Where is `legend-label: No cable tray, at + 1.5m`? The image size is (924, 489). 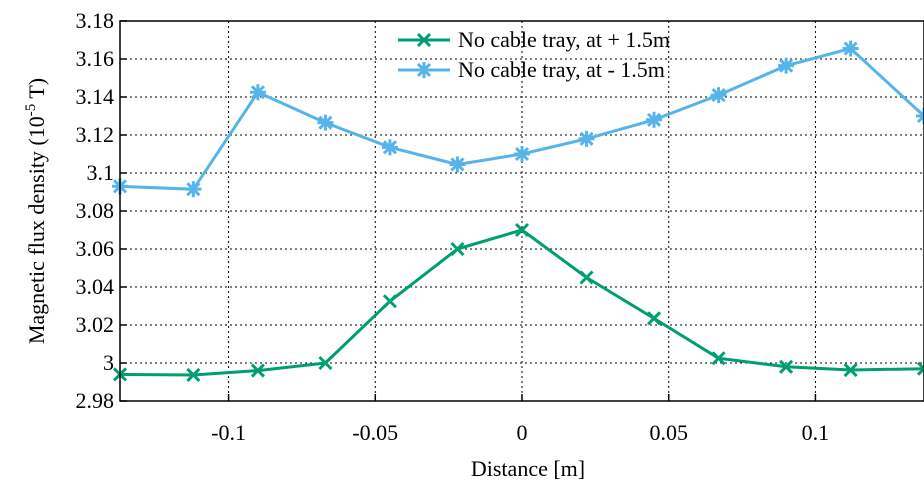 legend-label: No cable tray, at + 1.5m is located at coordinates (564, 39).